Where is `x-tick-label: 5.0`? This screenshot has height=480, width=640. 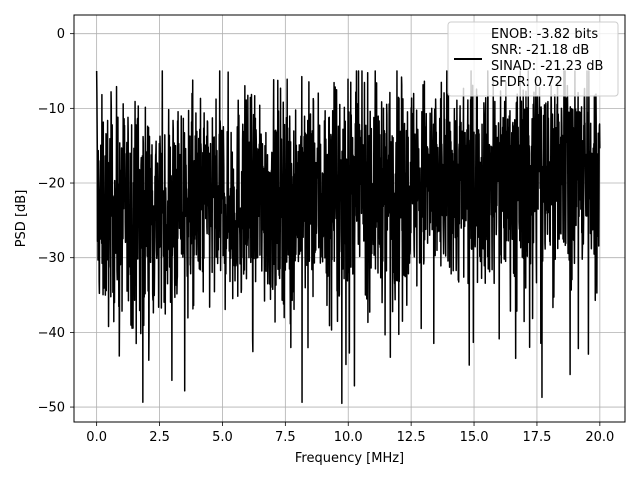
x-tick-label: 5.0 is located at coordinates (222, 437).